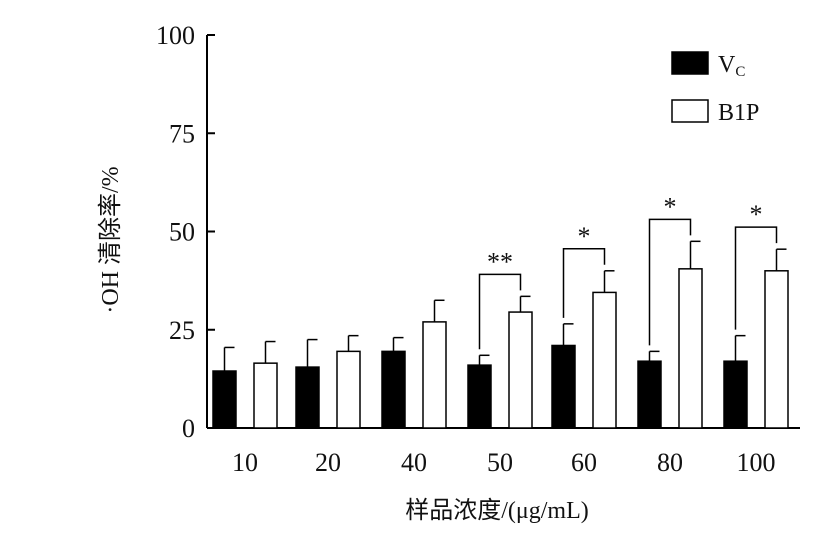 The height and width of the screenshot is (533, 830). I want to click on x-tick-label: 80, so click(670, 462).